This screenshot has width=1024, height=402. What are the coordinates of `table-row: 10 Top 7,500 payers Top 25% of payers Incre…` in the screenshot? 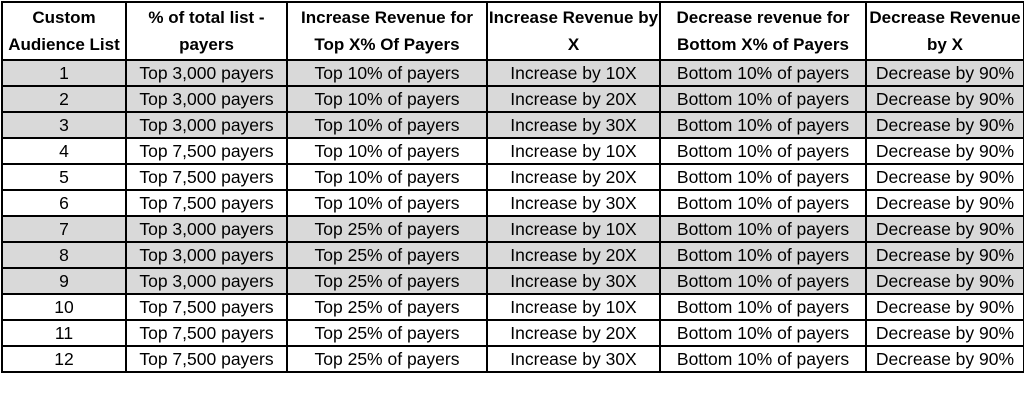 It's located at (512, 307).